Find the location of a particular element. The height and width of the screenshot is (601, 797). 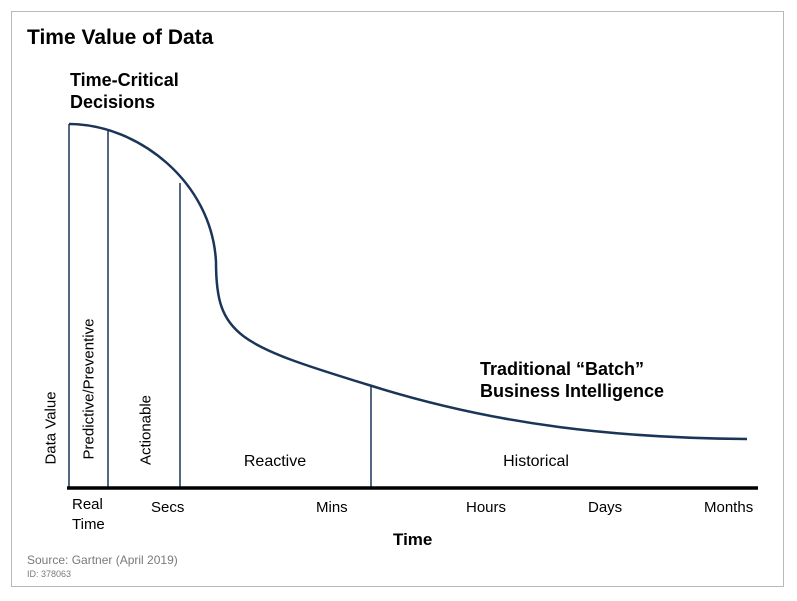

zone-label-predictive: Predictive/Preventive is located at coordinates (89, 389).